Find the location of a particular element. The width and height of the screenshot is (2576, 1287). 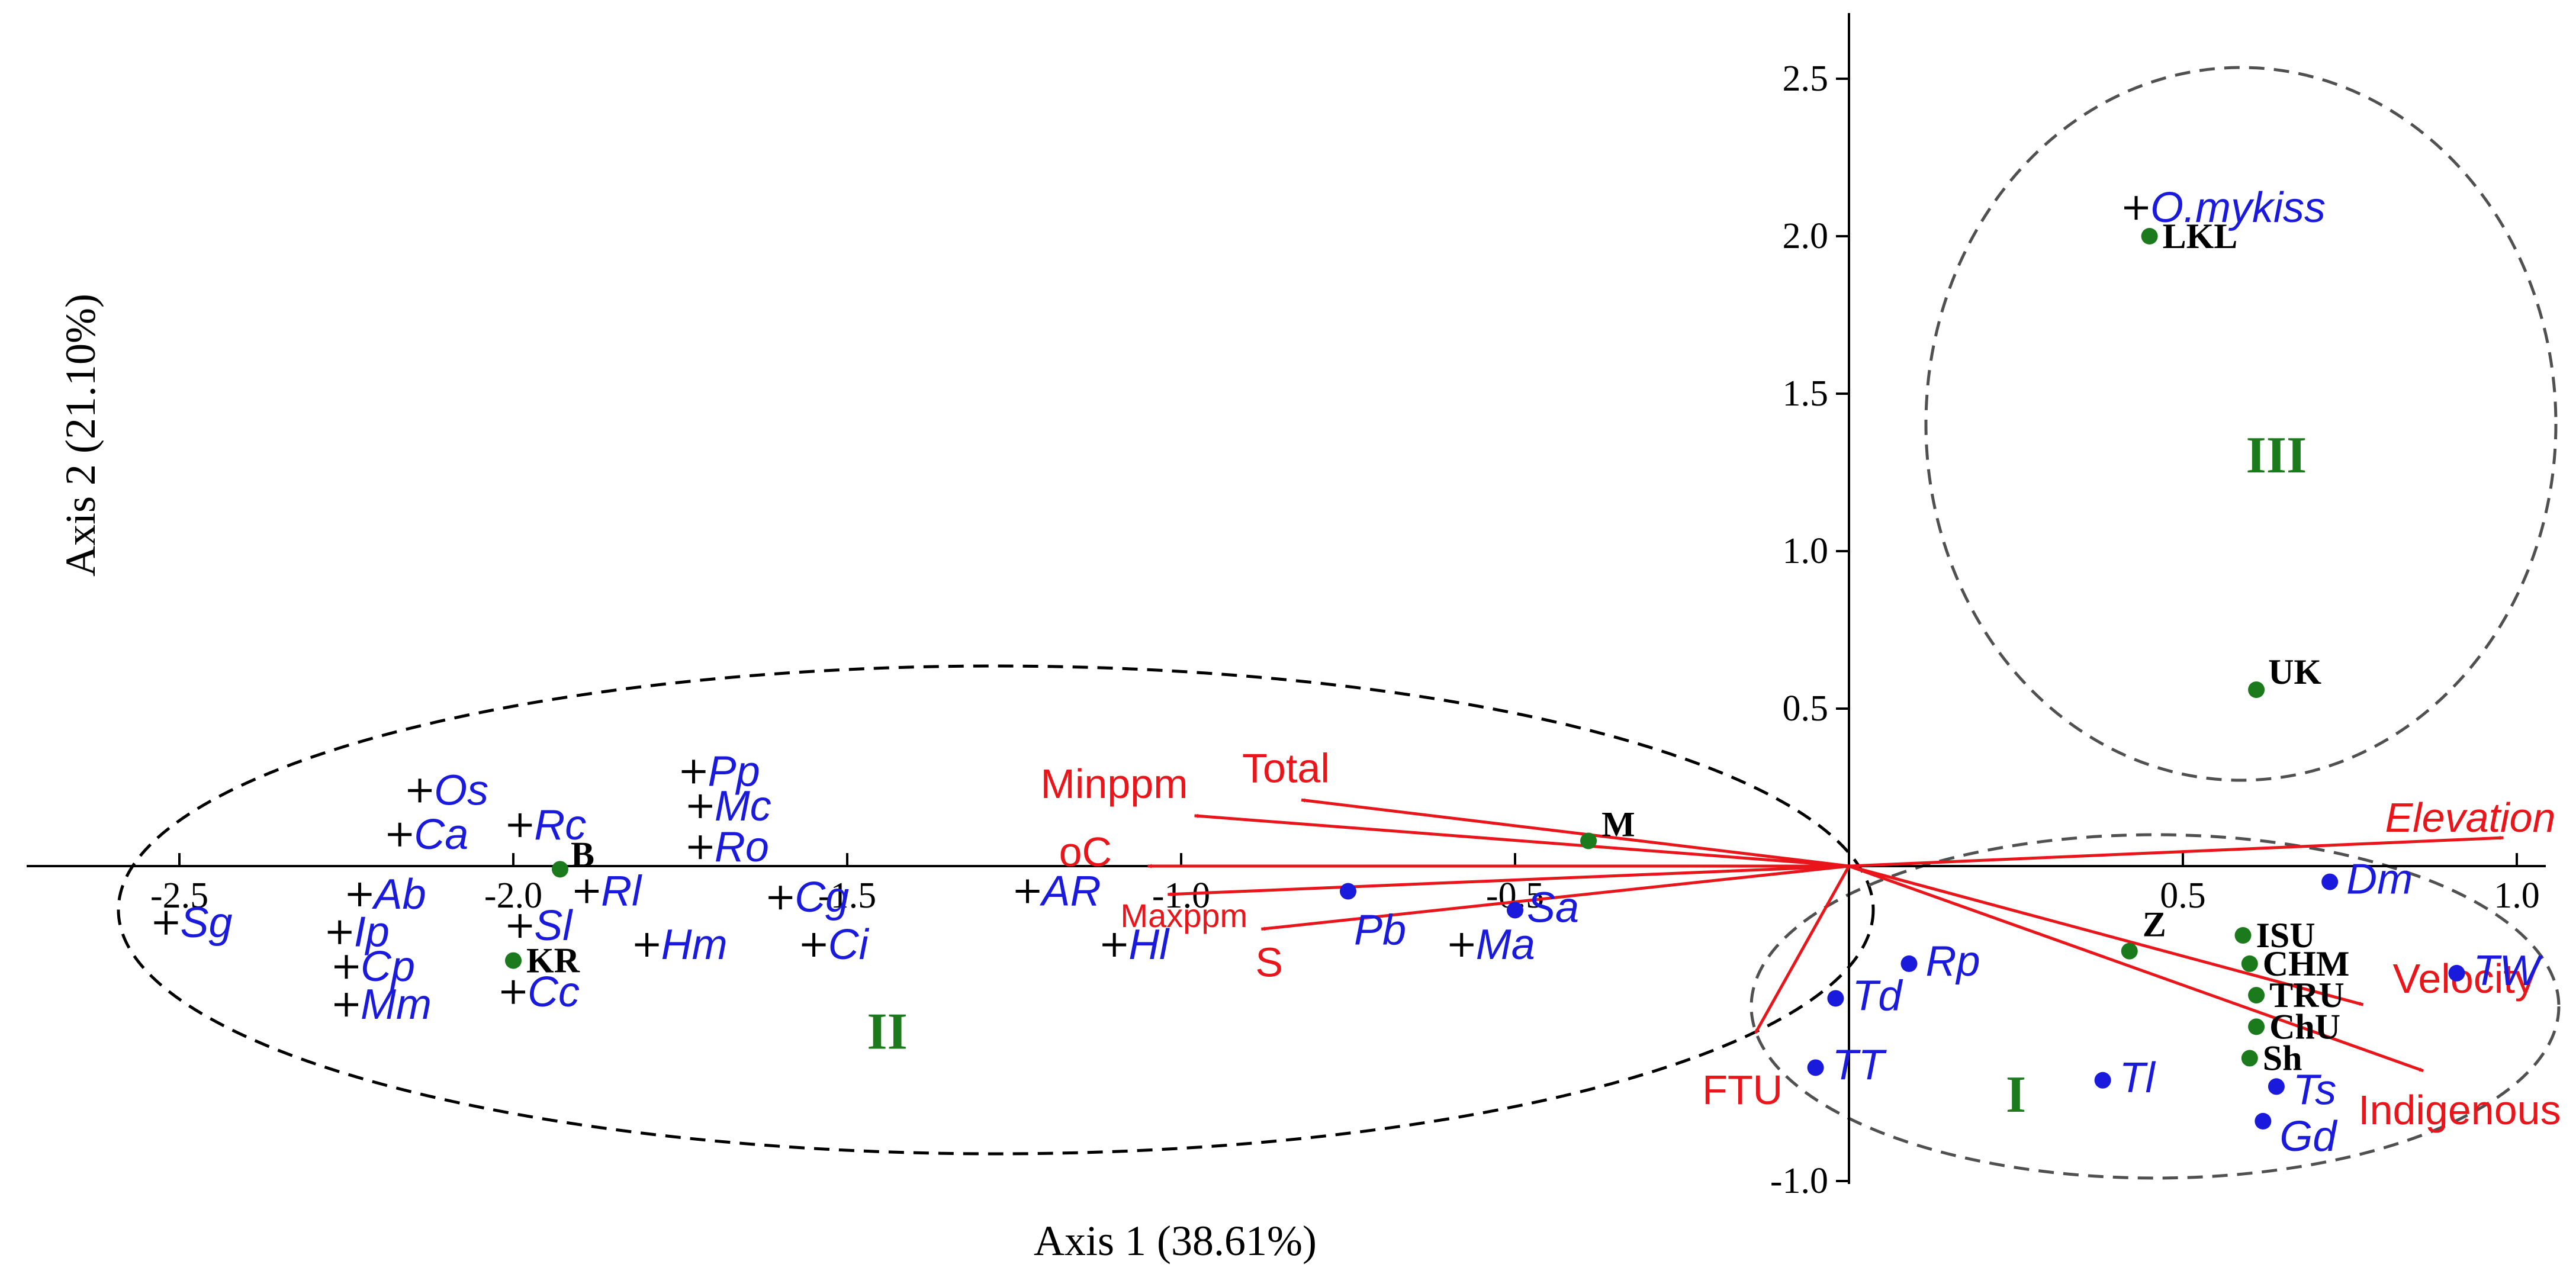

site-label-b: B is located at coordinates (582, 855).